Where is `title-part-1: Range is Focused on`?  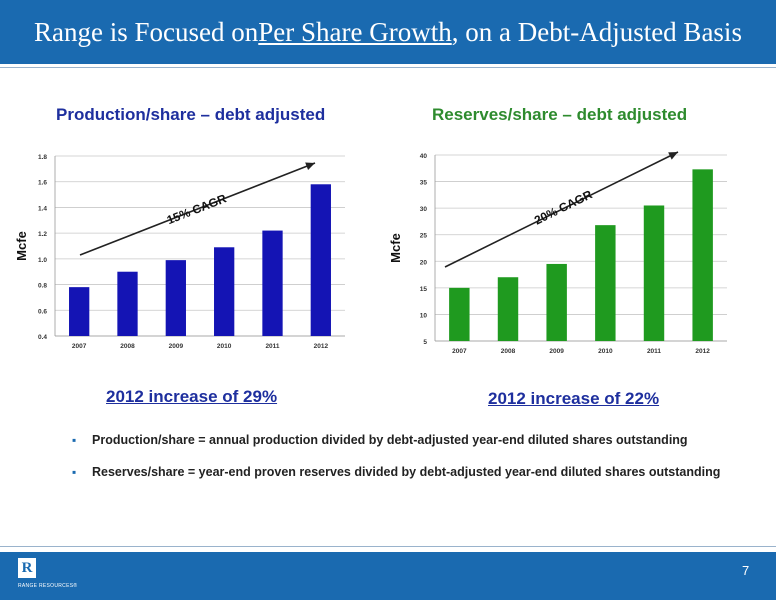
title-part-1: Range is Focused on is located at coordinates (146, 31).